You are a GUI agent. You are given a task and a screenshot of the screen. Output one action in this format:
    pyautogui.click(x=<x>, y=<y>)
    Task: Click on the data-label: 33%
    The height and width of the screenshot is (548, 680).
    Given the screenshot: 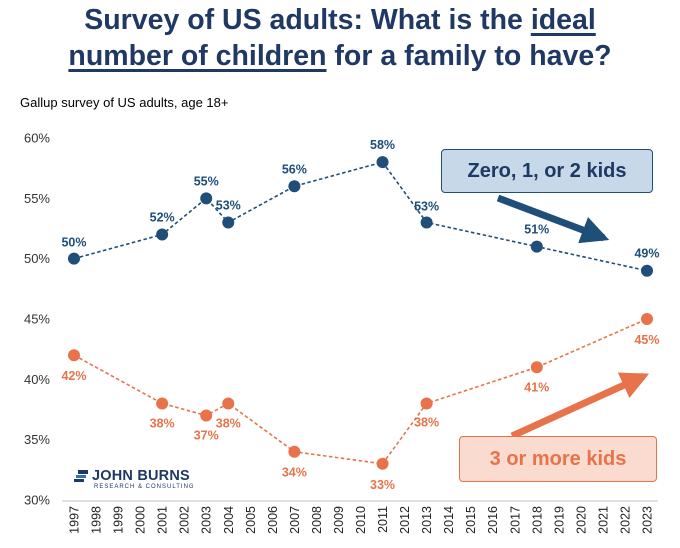 What is the action you would take?
    pyautogui.click(x=382, y=485)
    